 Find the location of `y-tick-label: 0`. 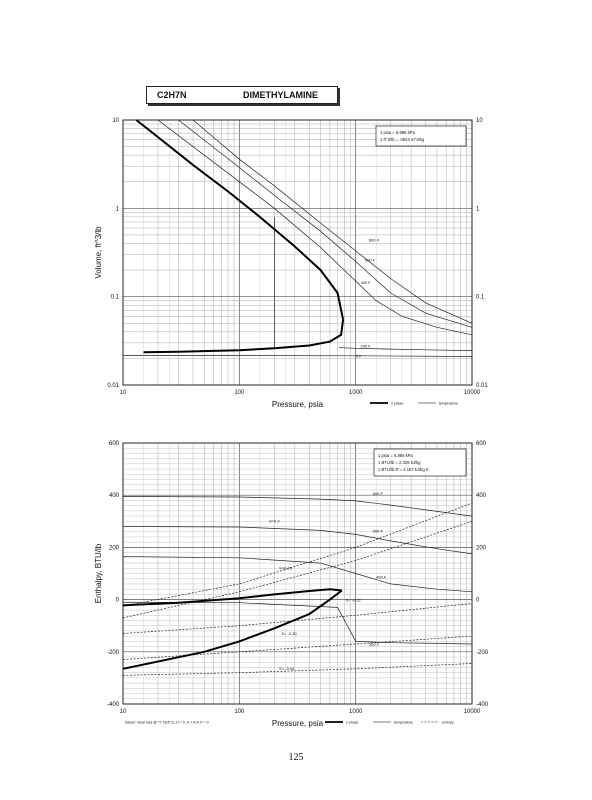

y-tick-label: 0 is located at coordinates (118, 601).